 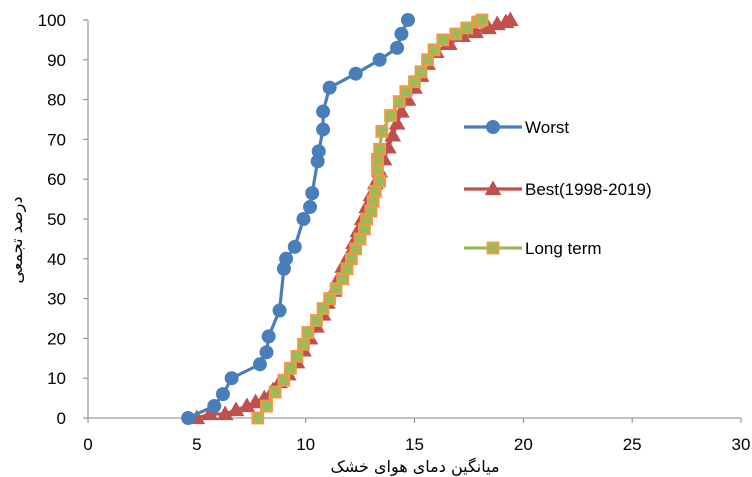 I want to click on legend-label-long-term: Long term, so click(x=563, y=248).